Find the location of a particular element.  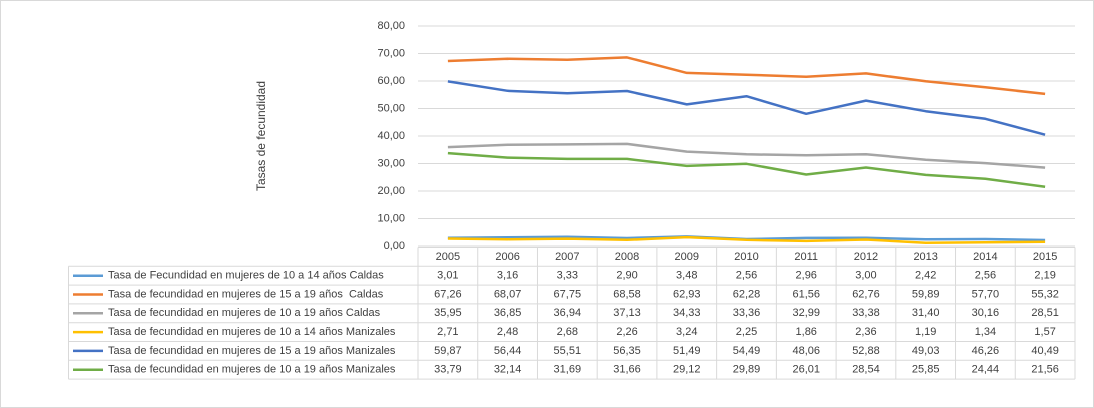

table-cell: 54,49 is located at coordinates (747, 351).